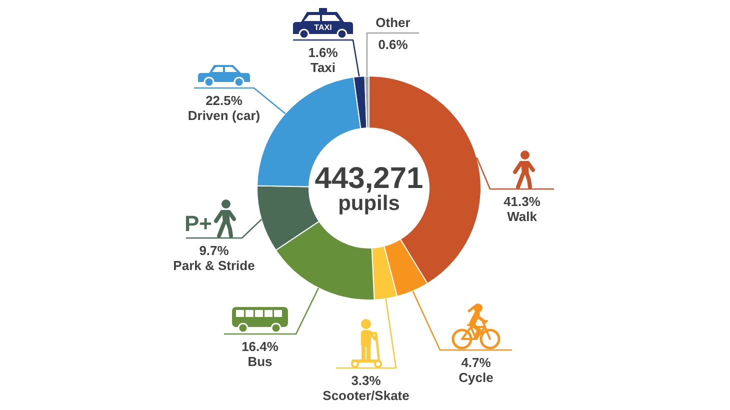  What do you see at coordinates (214, 250) in the screenshot?
I see `data-label: 9.7%` at bounding box center [214, 250].